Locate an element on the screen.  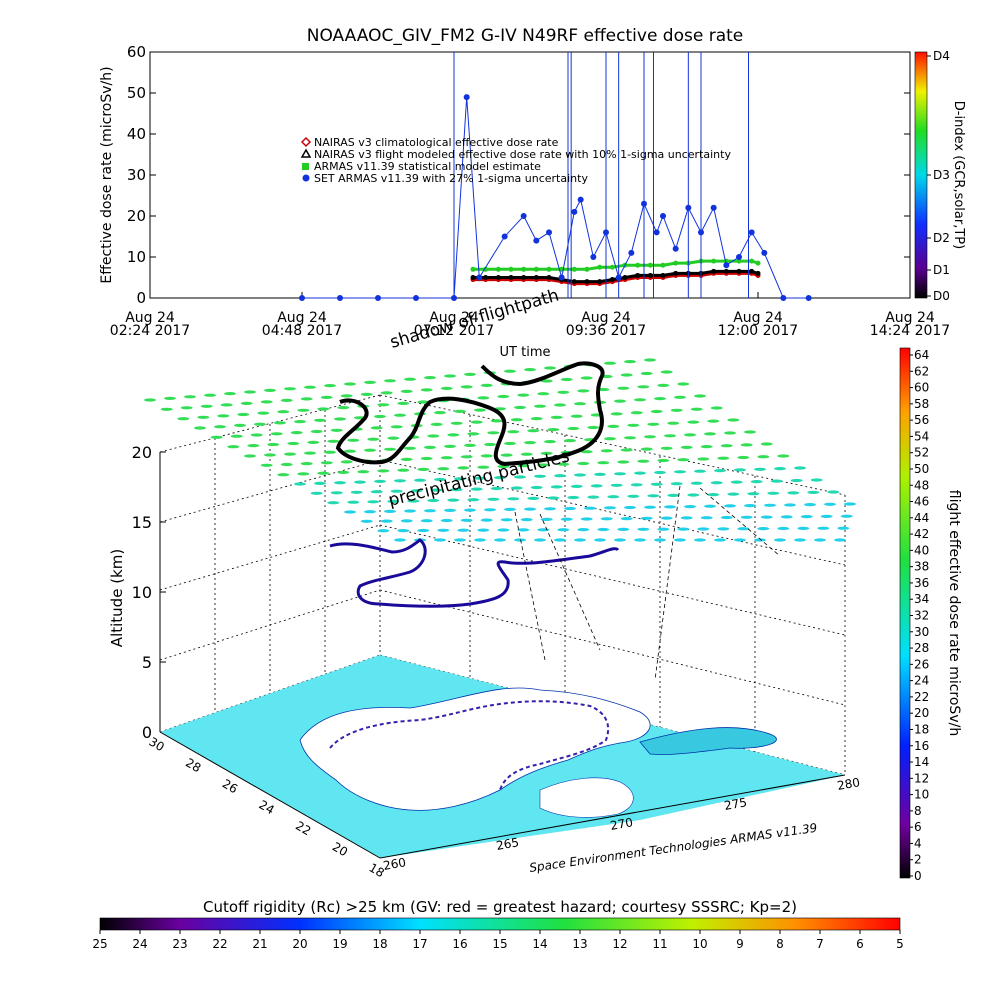
dose-rate-tick-label: 4 is located at coordinates (918, 843).